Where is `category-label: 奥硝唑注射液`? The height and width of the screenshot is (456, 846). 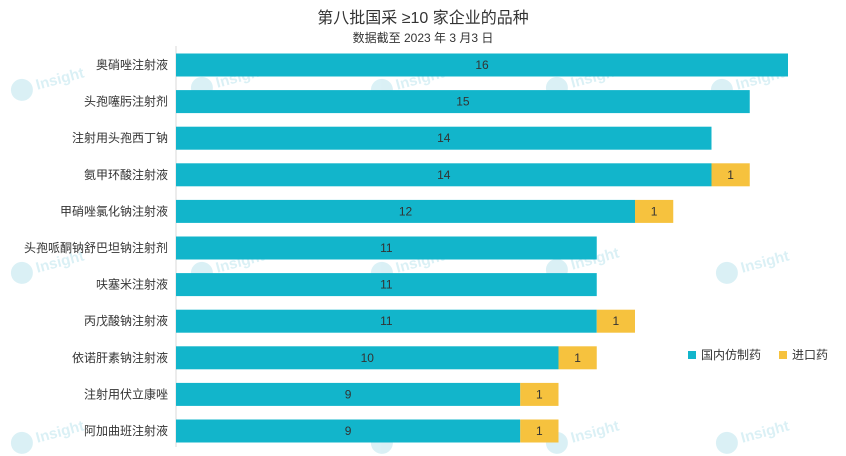
category-label: 奥硝唑注射液 is located at coordinates (132, 64).